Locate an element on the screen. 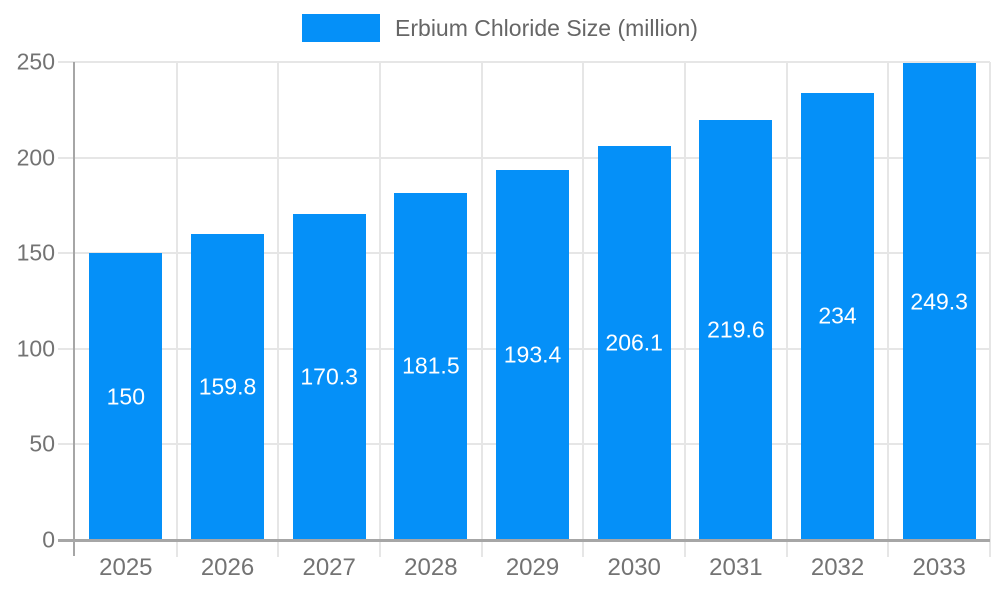  bar-value-label: 206.1 is located at coordinates (634, 342).